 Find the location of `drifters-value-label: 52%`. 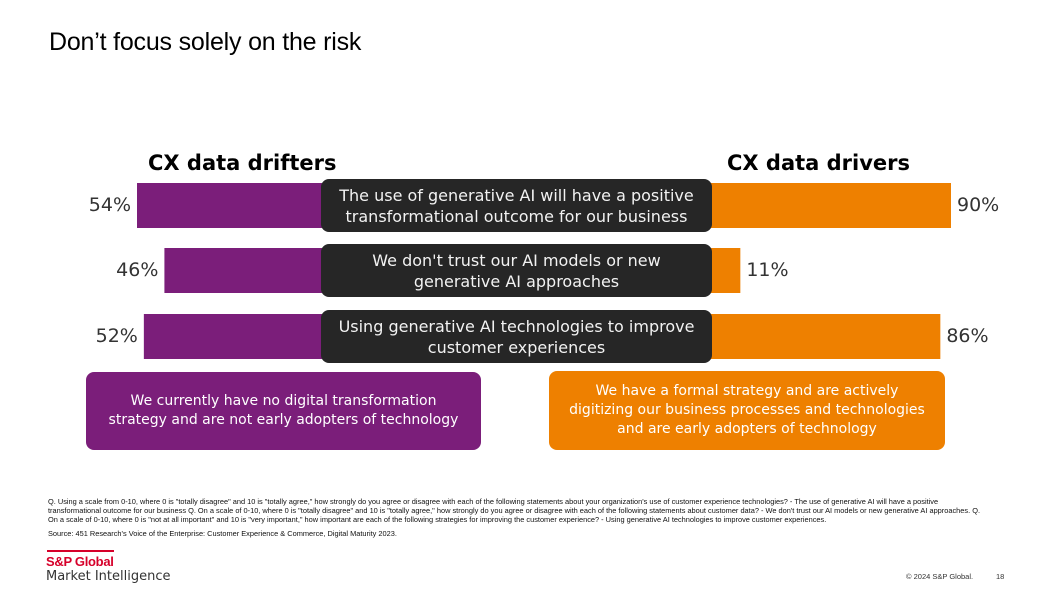

drifters-value-label: 52% is located at coordinates (116, 336).